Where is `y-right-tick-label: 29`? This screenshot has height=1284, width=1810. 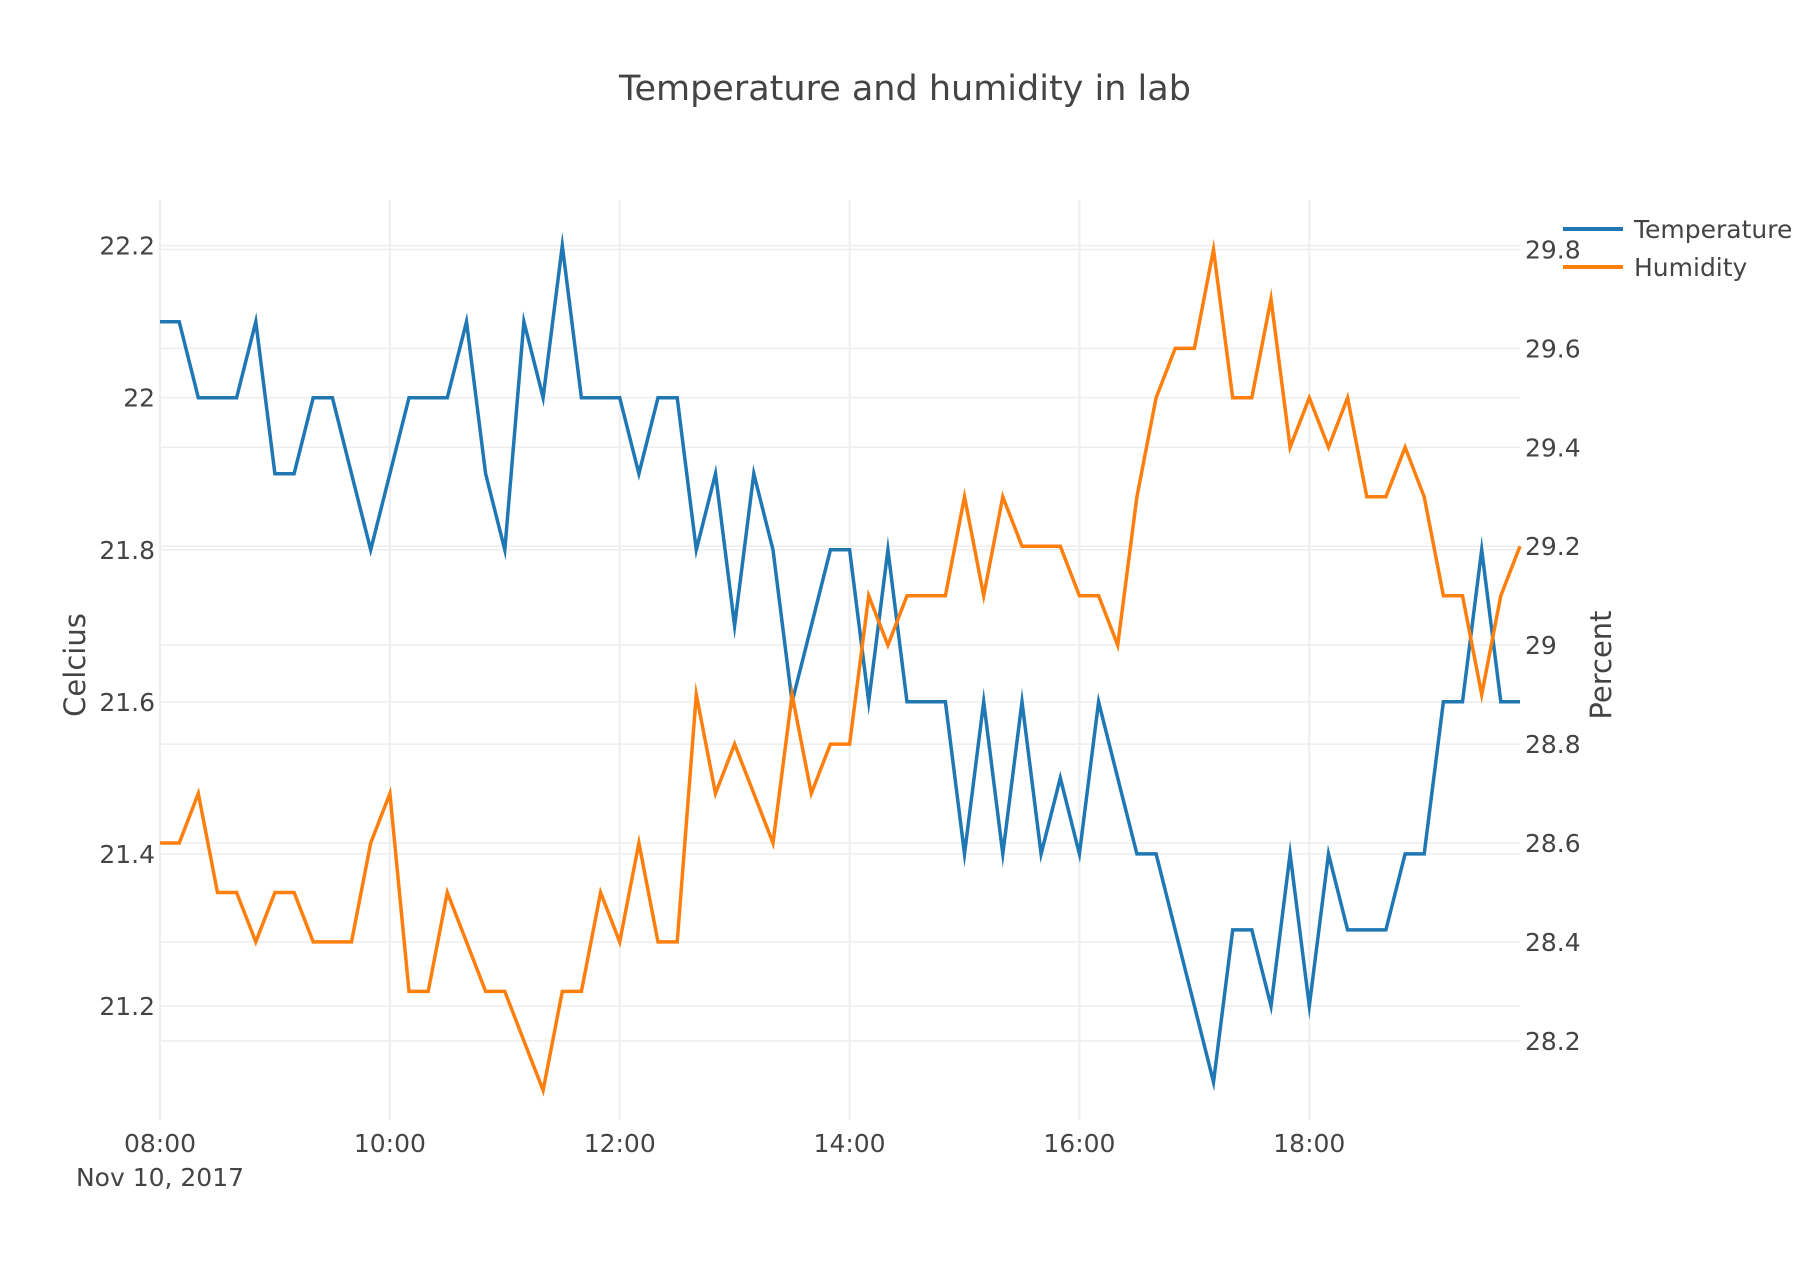
y-right-tick-label: 29 is located at coordinates (1541, 645).